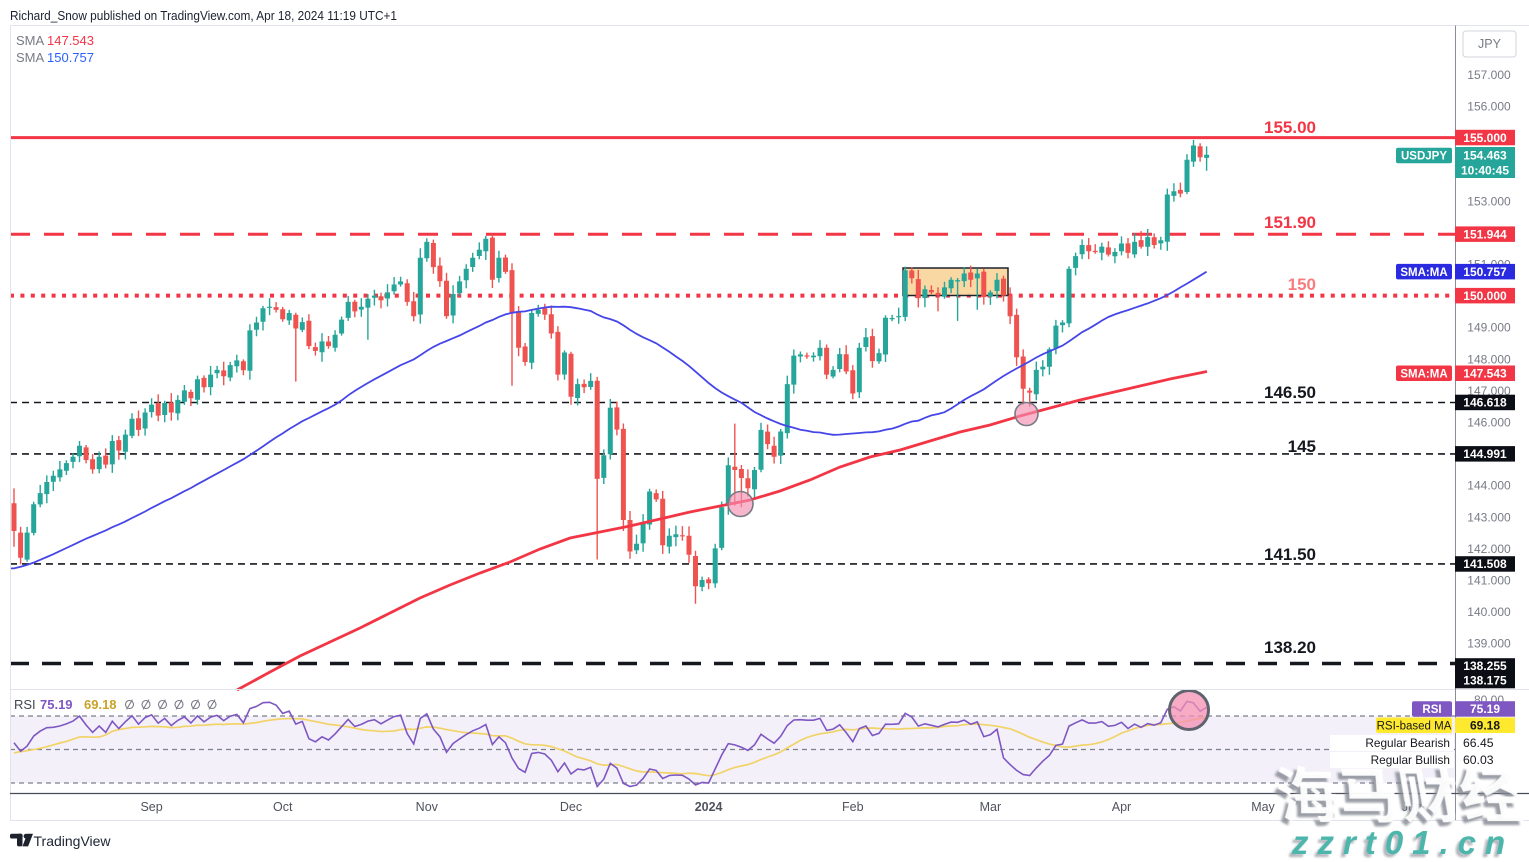 The image size is (1529, 862). What do you see at coordinates (1485, 156) in the screenshot?
I see `svg-text: 154.463` at bounding box center [1485, 156].